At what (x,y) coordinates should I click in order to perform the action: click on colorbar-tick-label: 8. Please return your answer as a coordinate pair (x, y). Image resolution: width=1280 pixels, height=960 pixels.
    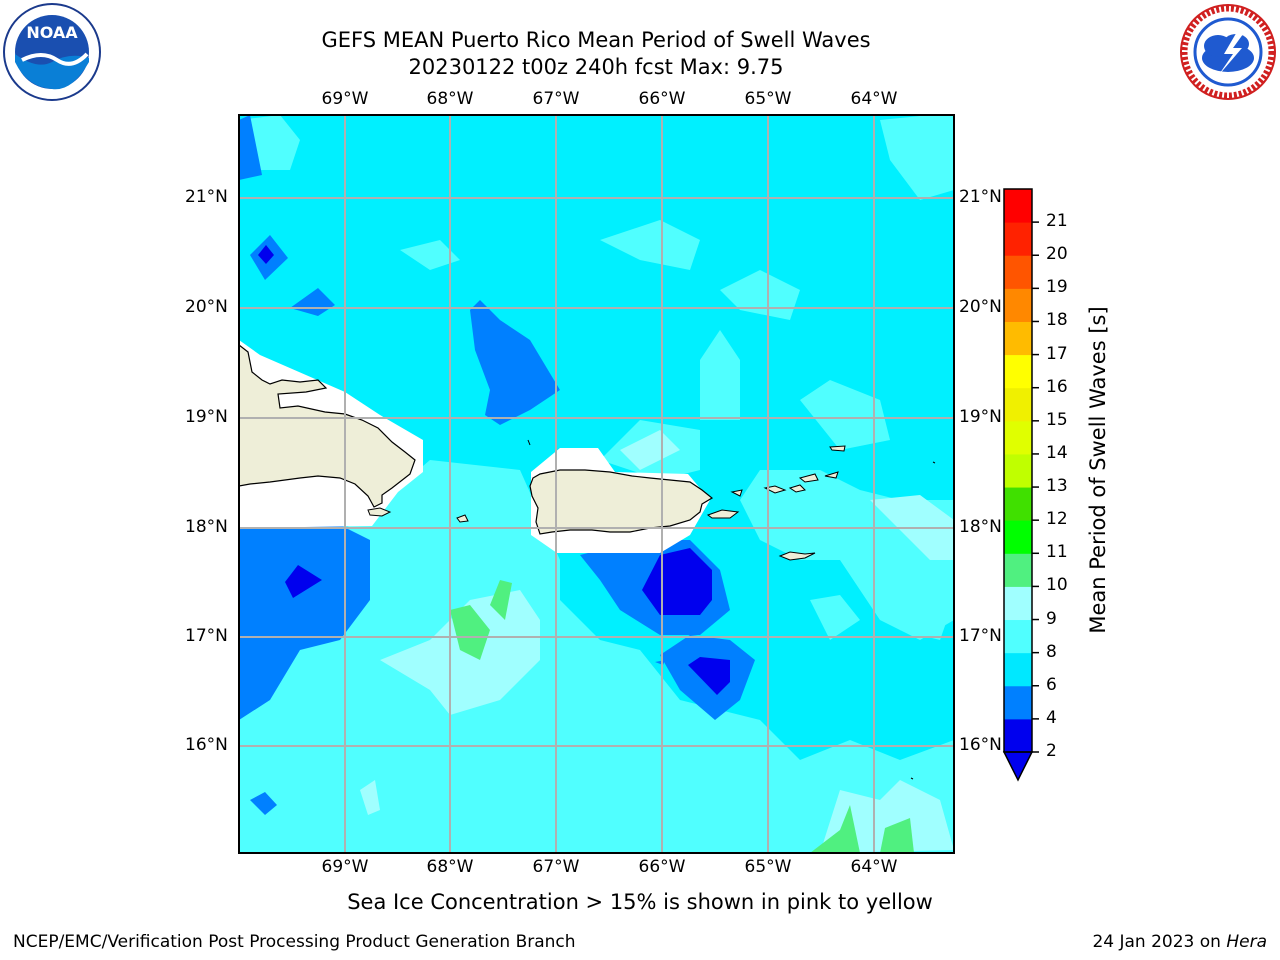
    Looking at the image, I should click on (1051, 651).